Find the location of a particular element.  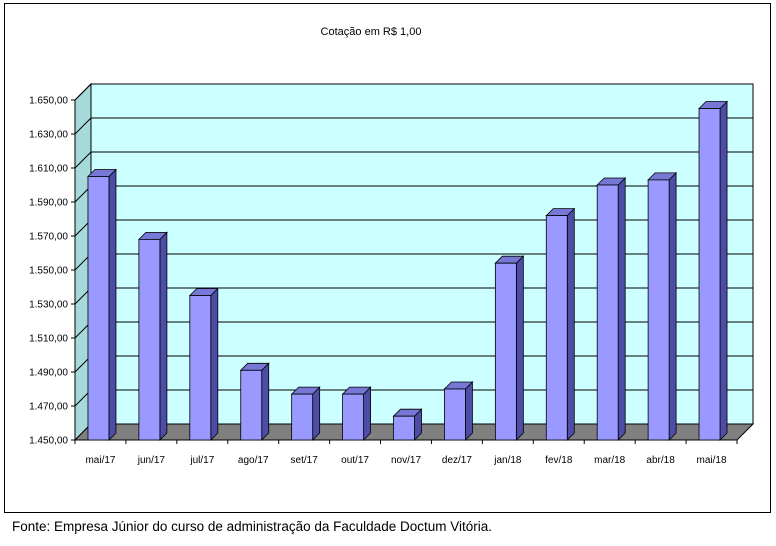

x-tick-label: out/17 is located at coordinates (355, 460).